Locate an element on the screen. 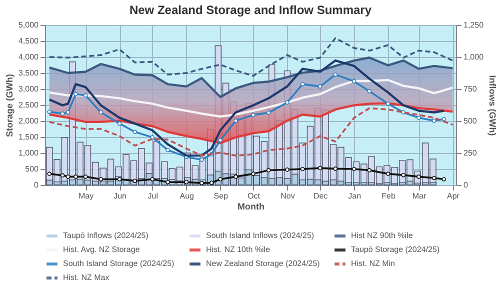  legend-label: Hist. NZ Max is located at coordinates (86, 277).